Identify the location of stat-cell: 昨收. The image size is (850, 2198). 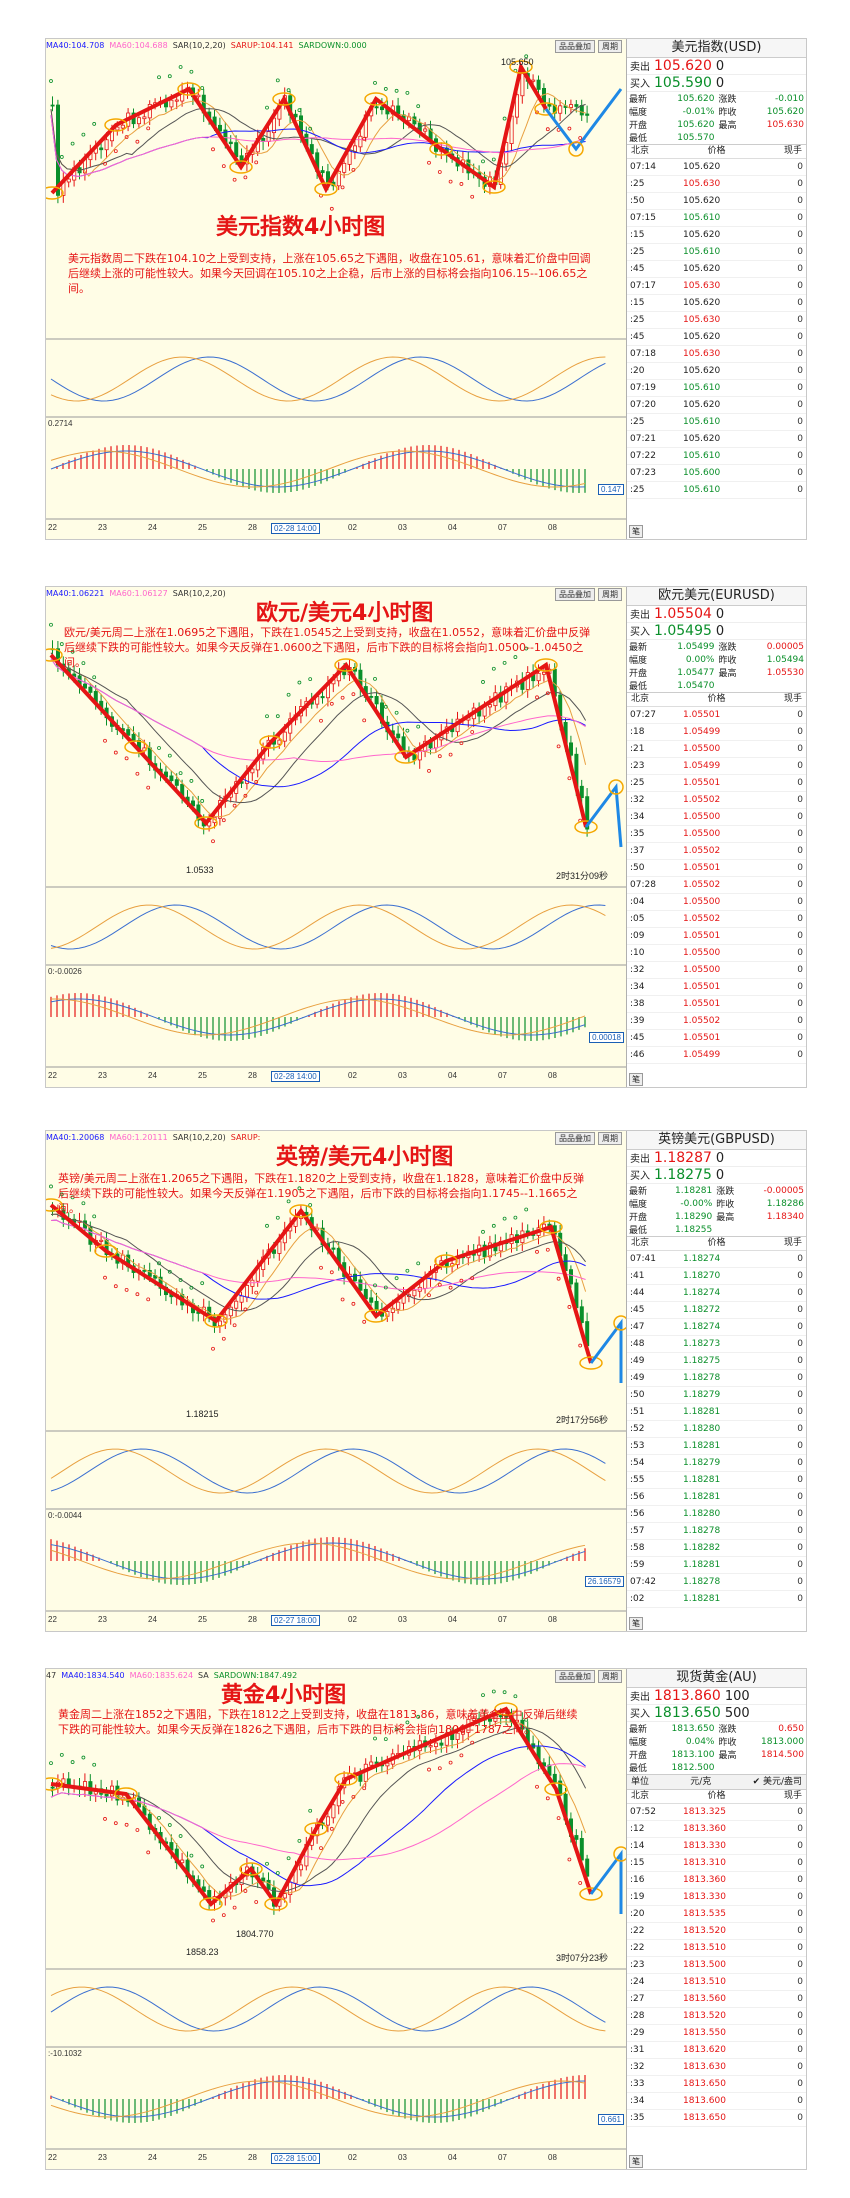
(727, 113).